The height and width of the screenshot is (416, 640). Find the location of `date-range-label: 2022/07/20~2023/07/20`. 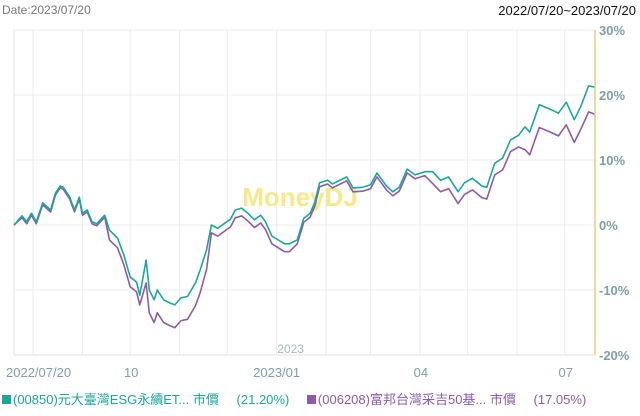

date-range-label: 2022/07/20~2023/07/20 is located at coordinates (567, 10).